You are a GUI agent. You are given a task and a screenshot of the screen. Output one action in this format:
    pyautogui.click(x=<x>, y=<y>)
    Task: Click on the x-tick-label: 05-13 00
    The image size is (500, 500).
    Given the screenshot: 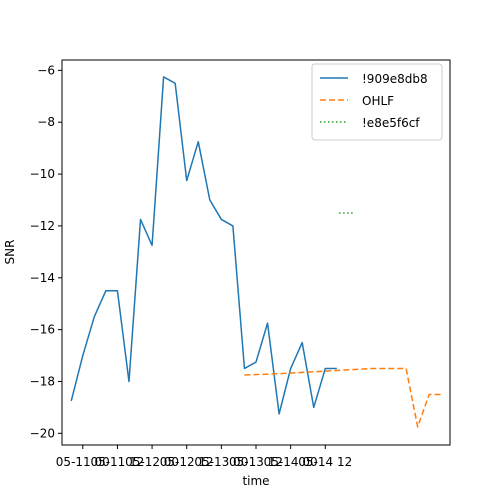 What is the action you would take?
    pyautogui.click(x=221, y=462)
    